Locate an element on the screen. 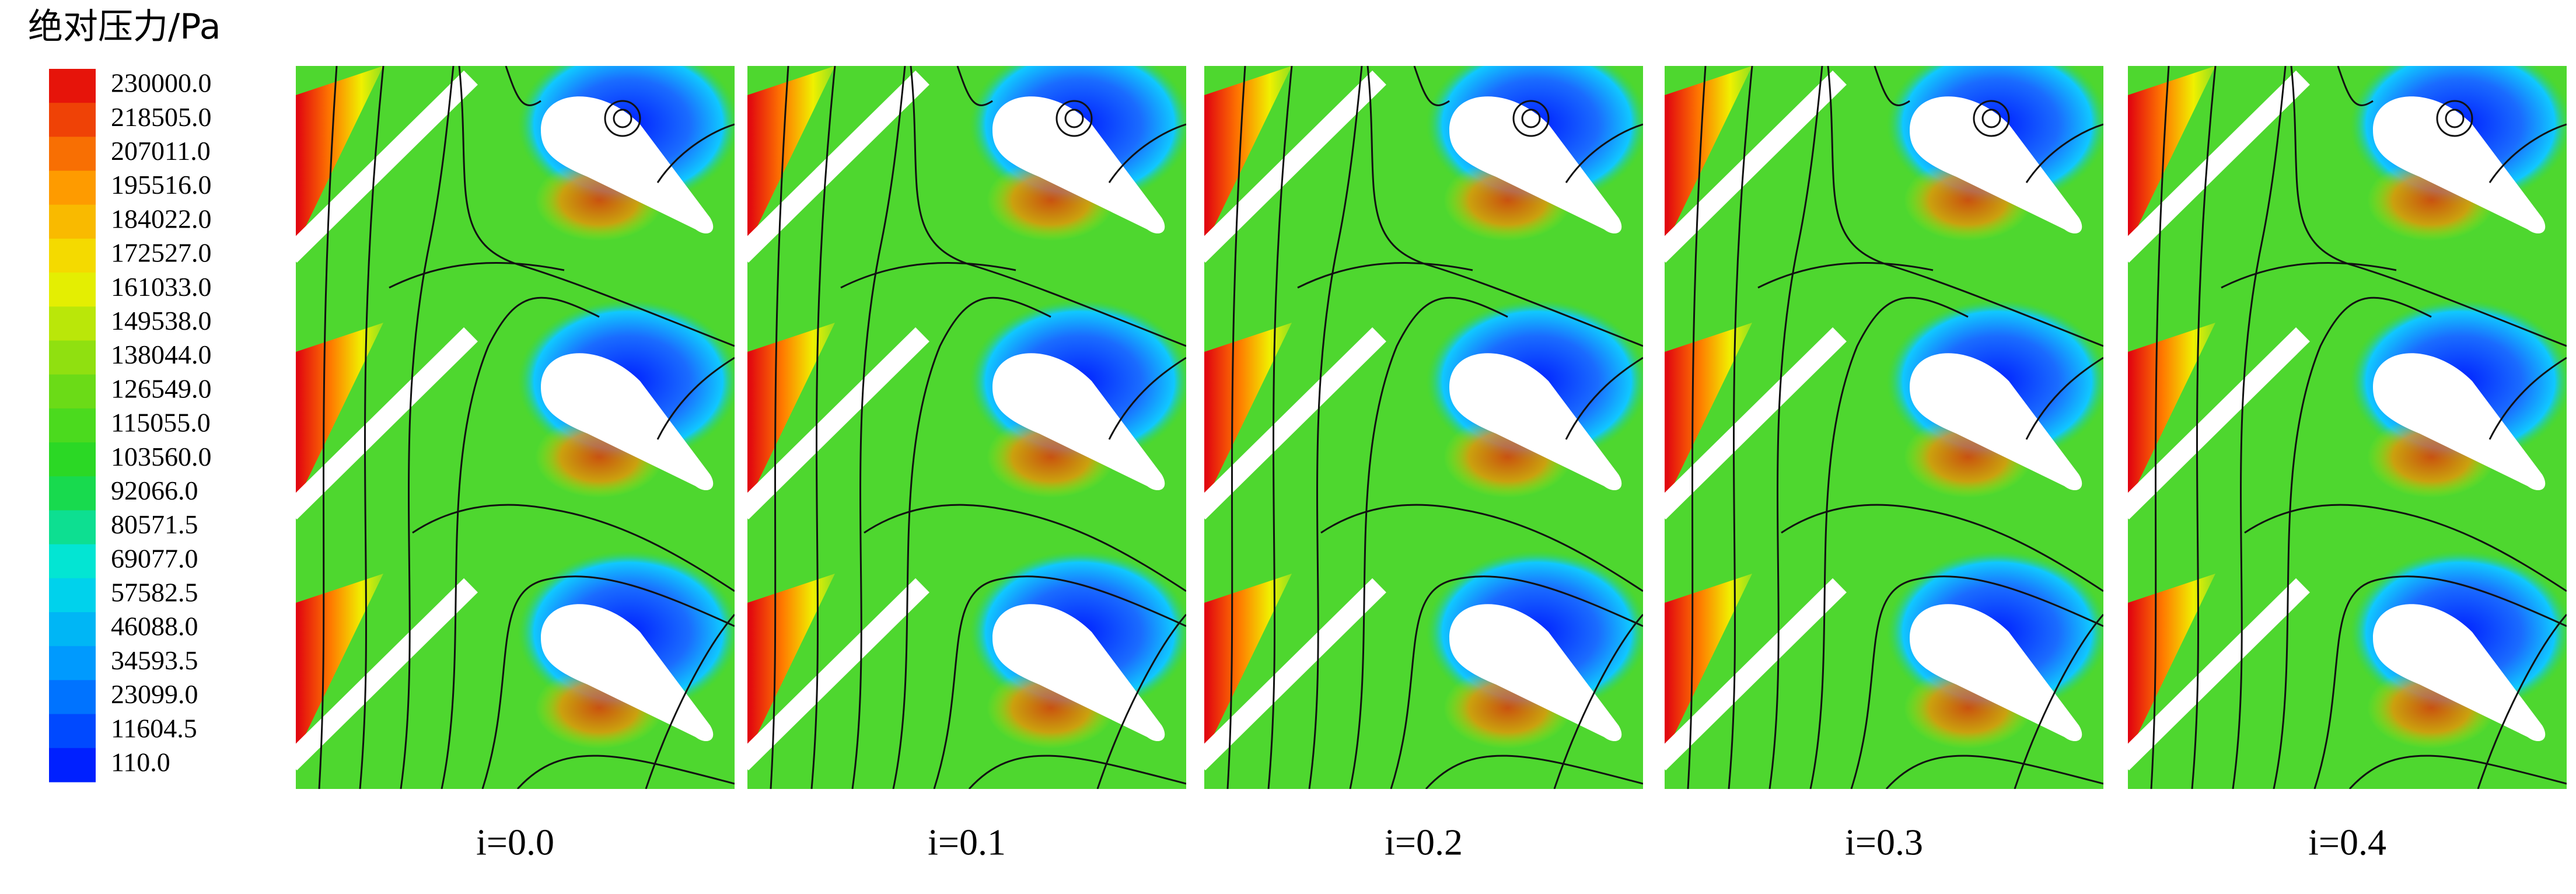 This screenshot has height=894, width=2576. colorbar-label: 110.0 is located at coordinates (140, 762).